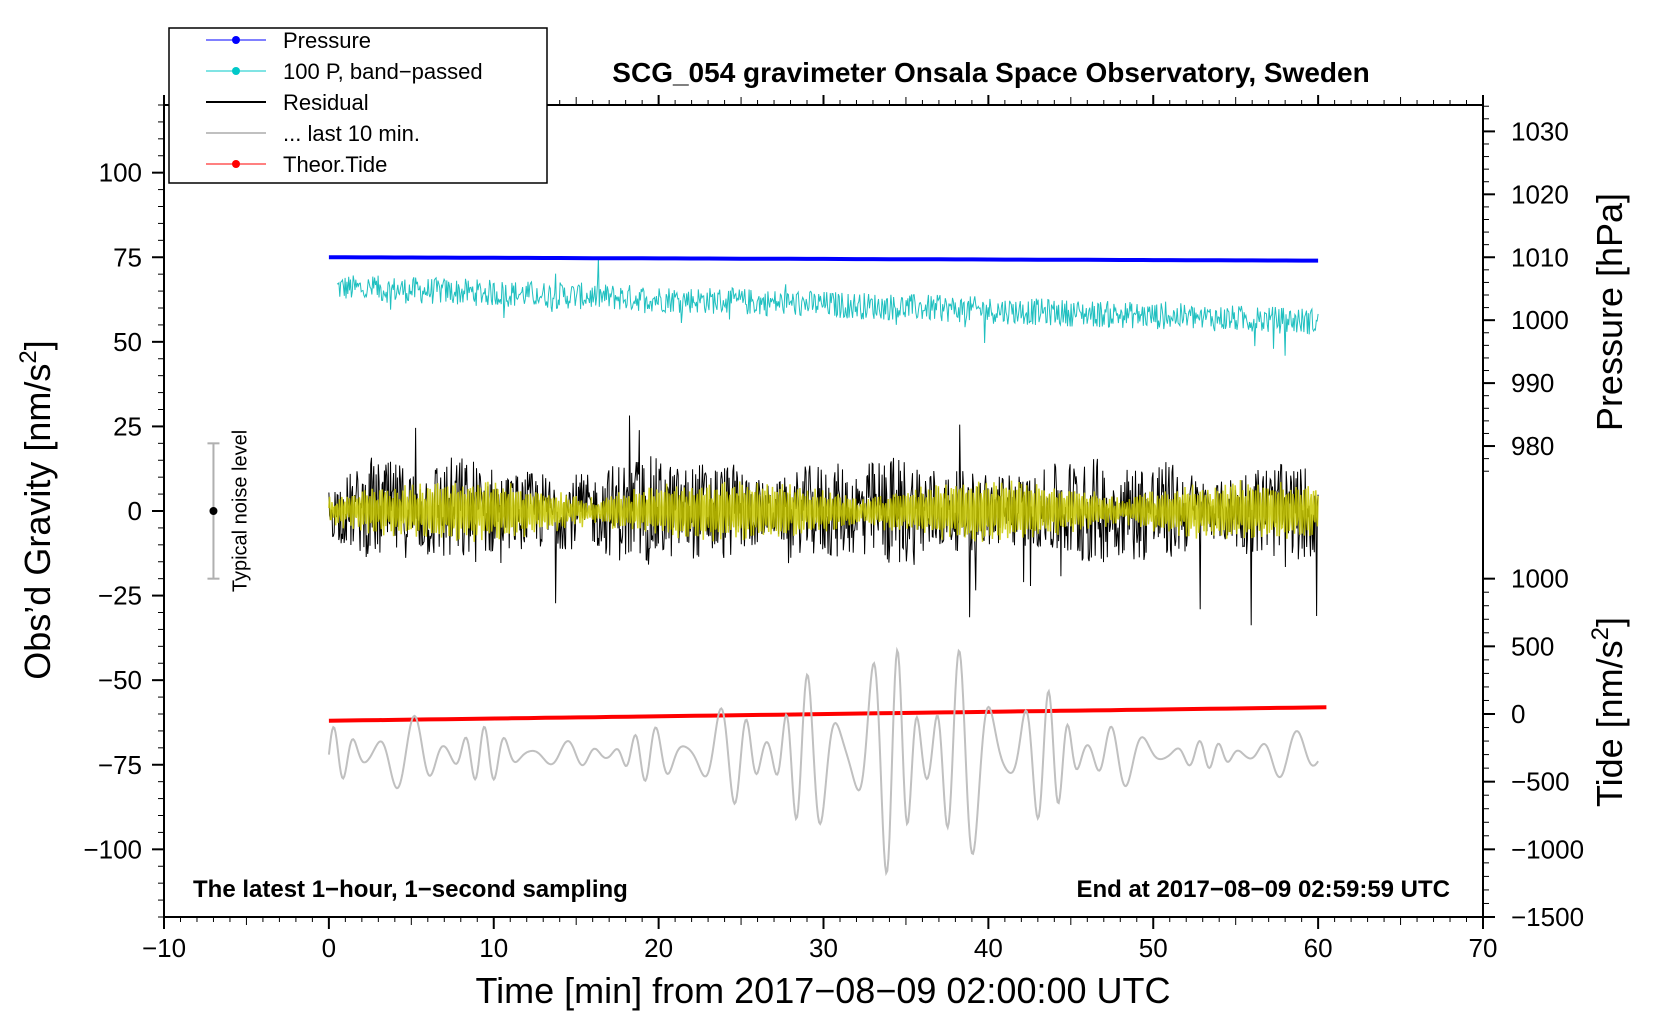 The width and height of the screenshot is (1660, 1020). Describe the element at coordinates (1540, 782) in the screenshot. I see `y-tick-label-tide: −500` at that location.